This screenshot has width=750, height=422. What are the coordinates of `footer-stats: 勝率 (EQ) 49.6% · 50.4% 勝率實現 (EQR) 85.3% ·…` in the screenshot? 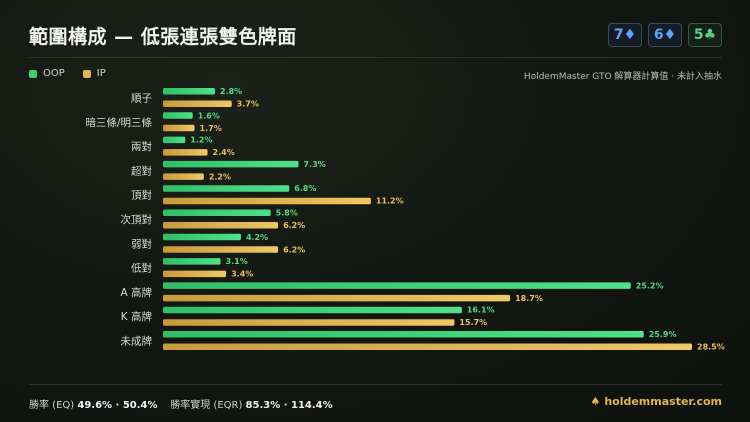 It's located at (181, 403).